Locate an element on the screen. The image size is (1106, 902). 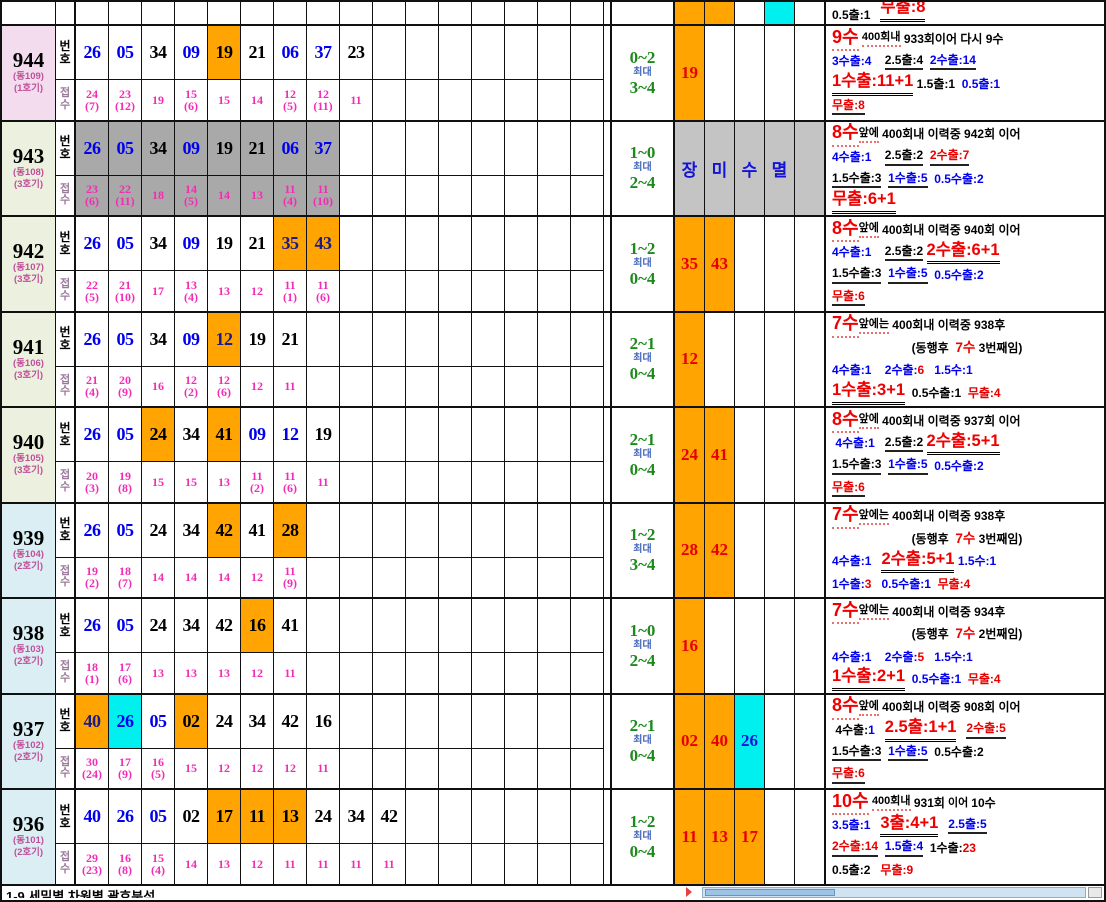
round-cell: 941 (동106) (3호기) is located at coordinates (29, 359).